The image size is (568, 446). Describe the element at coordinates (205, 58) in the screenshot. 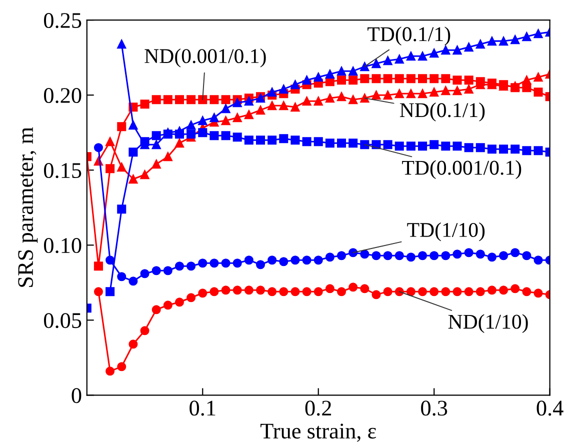

I see `annotation: ND(0.001/0.1)` at that location.